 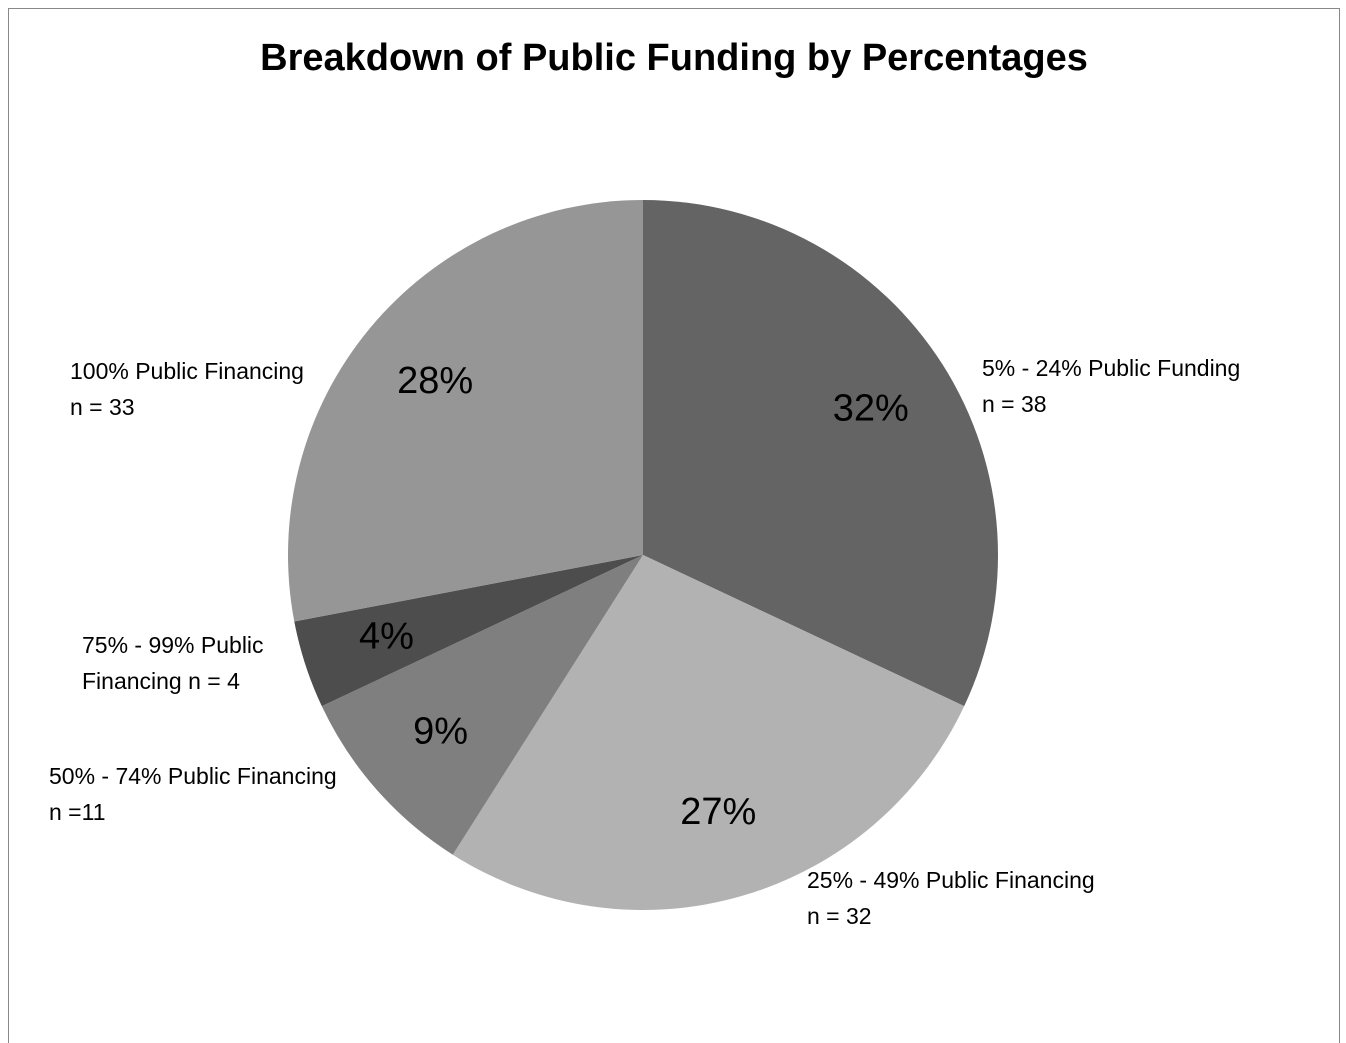 I want to click on value-label: 4%, so click(x=386, y=636).